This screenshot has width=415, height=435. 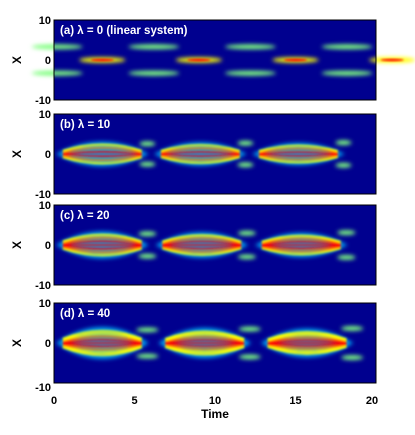 What do you see at coordinates (17, 343) in the screenshot?
I see `panel-d-ylabel: X` at bounding box center [17, 343].